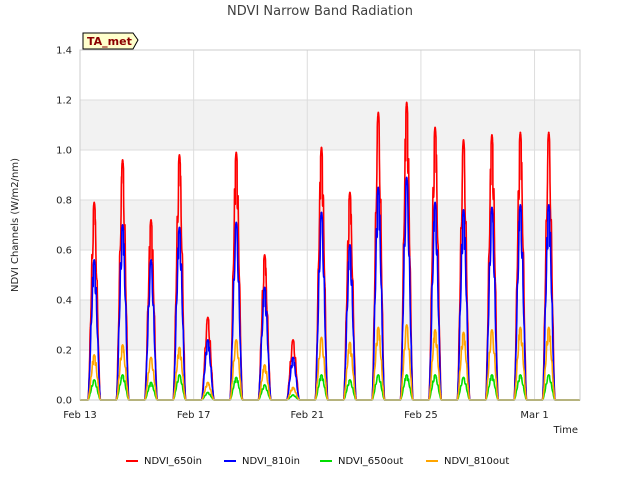 The width and height of the screenshot is (640, 480). Describe the element at coordinates (534, 415) in the screenshot. I see `x-tick-label: Mar 1` at that location.